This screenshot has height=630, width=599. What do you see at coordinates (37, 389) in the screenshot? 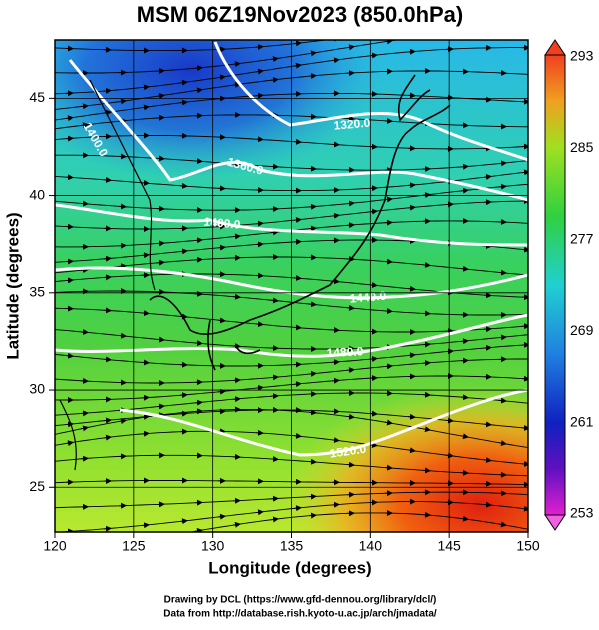
I see `y-tick-label: 30` at bounding box center [37, 389].